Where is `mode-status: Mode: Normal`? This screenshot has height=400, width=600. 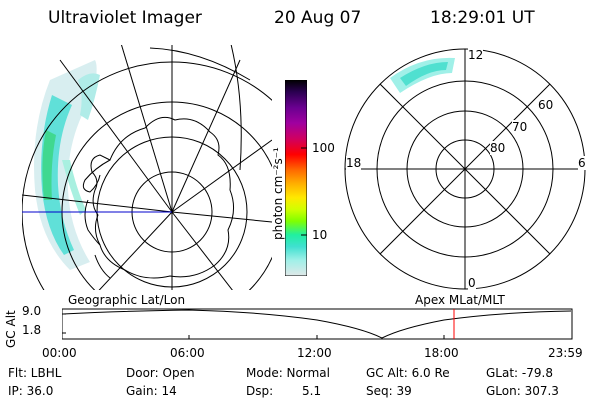
mode-status: Mode: Normal is located at coordinates (288, 373).